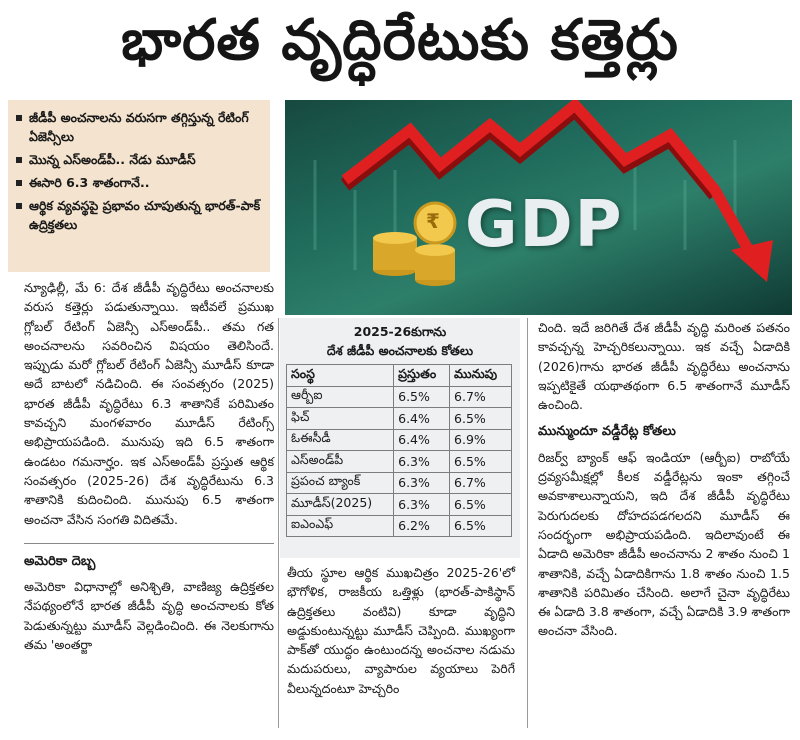 This screenshot has width=800, height=740. I want to click on highlight-item: మొన్న ఎస్‌అండ్‌పీ.. నేడు మూడీస్‌, so click(139, 159).